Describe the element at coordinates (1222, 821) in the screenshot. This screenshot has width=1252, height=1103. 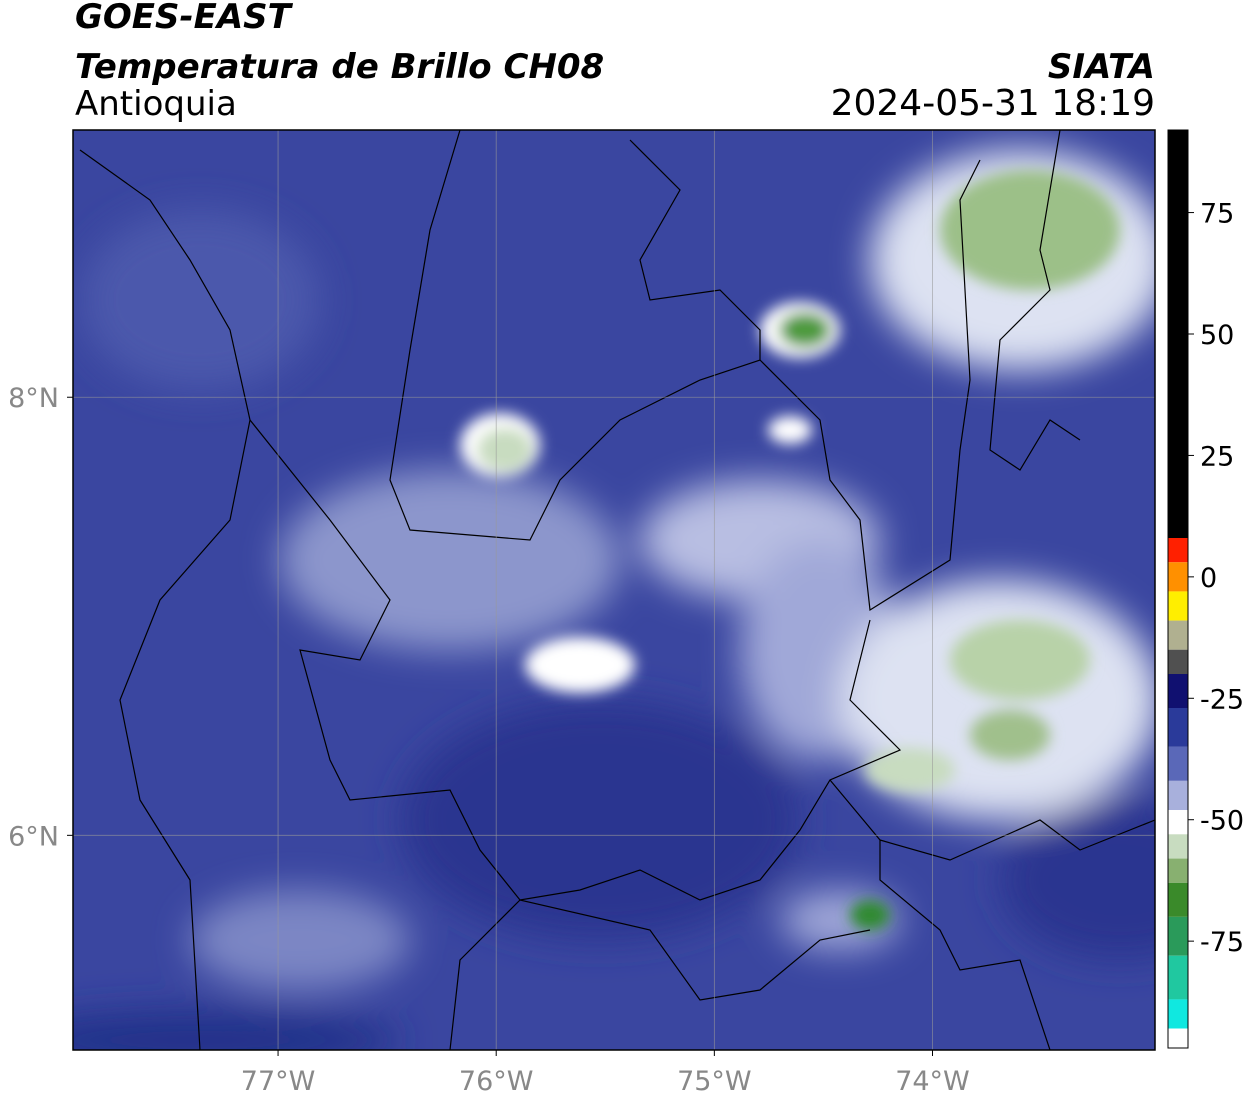
I see `colorbar-tick-label: -50` at that location.